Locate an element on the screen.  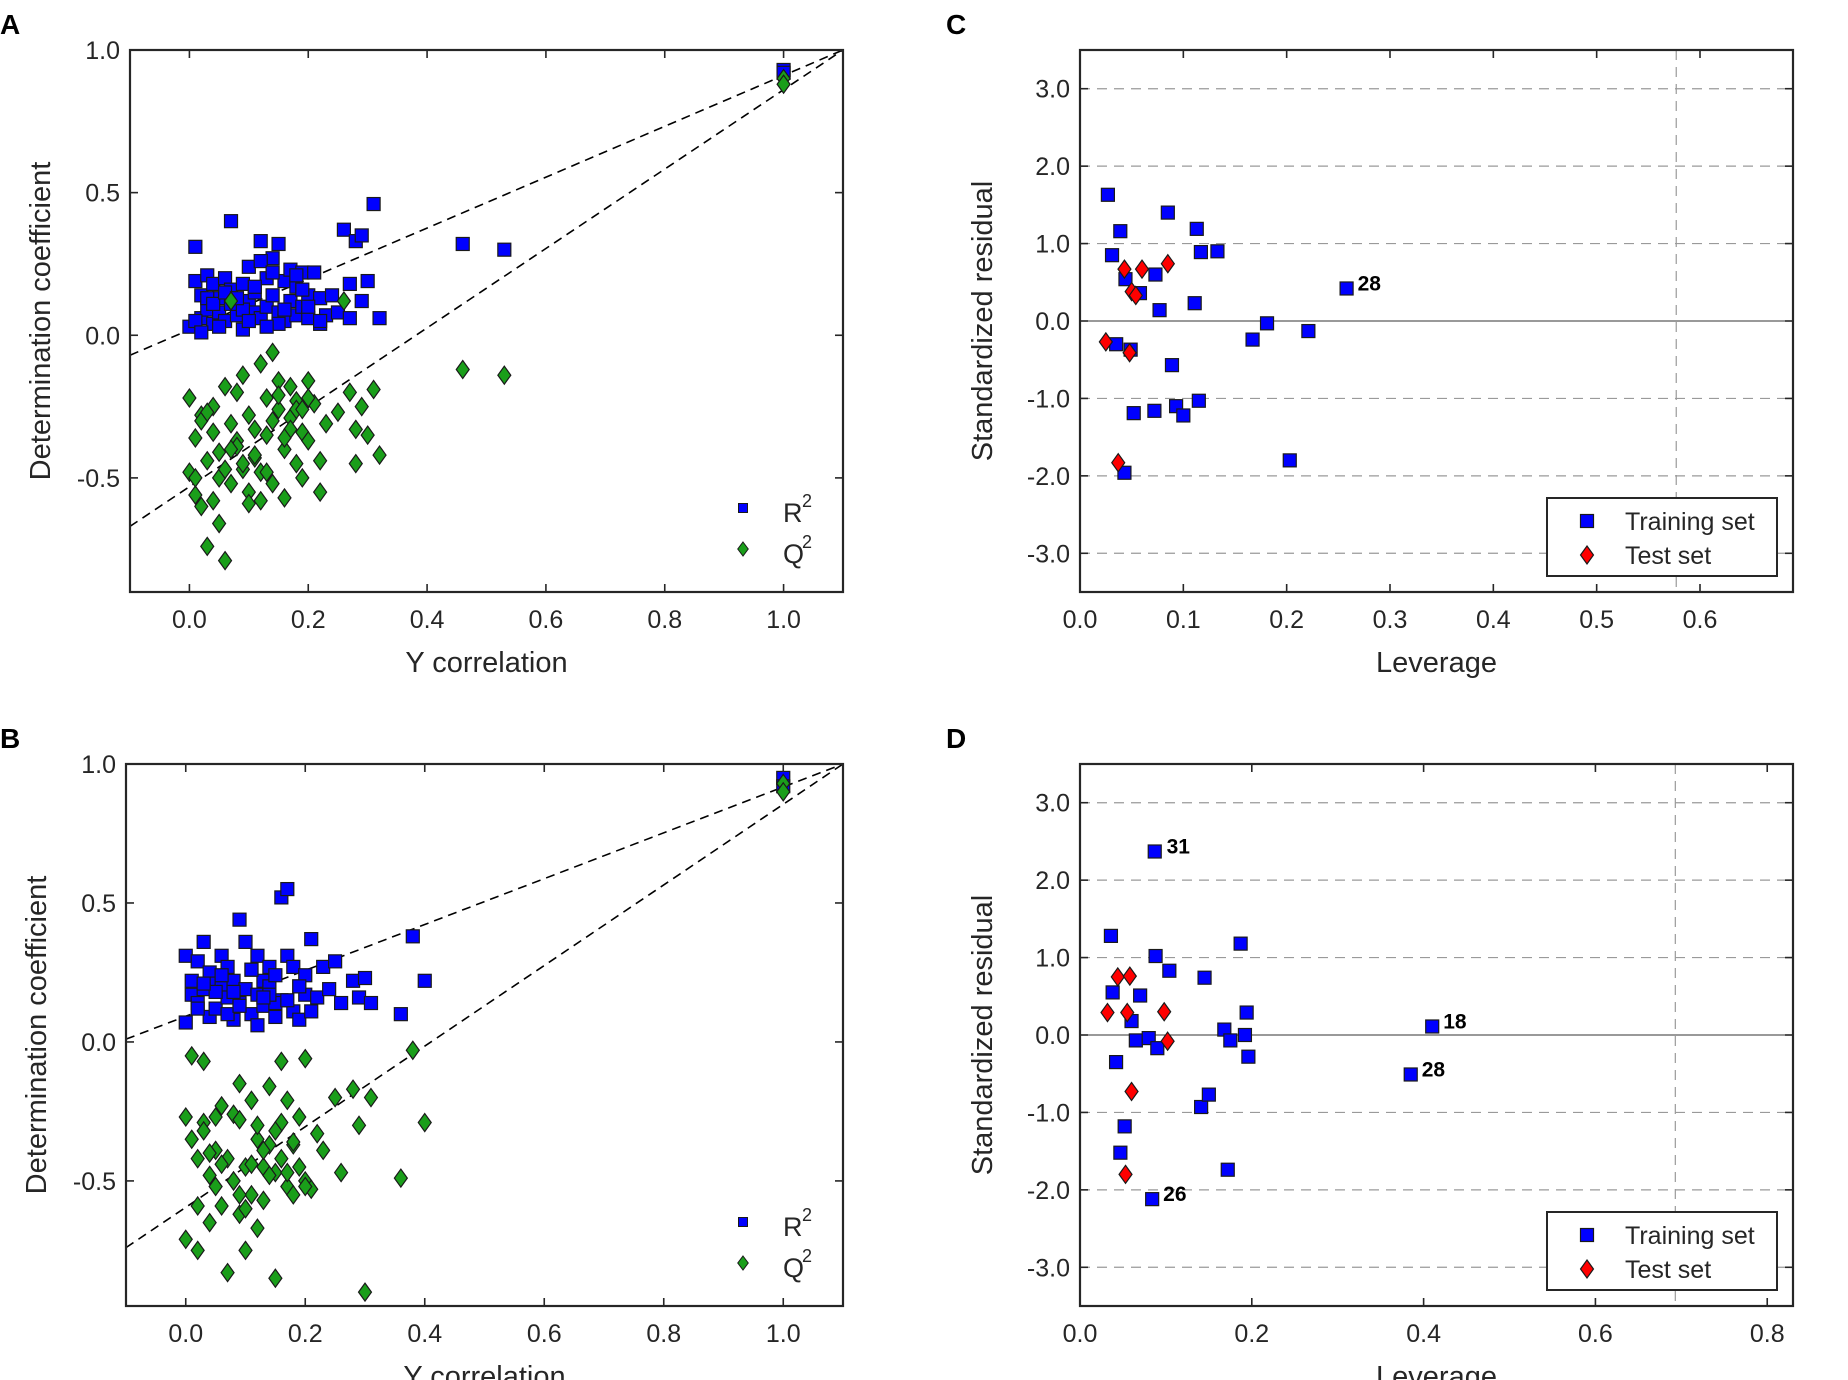
panel-a-y-tick-label: -0.5 is located at coordinates (98, 479).